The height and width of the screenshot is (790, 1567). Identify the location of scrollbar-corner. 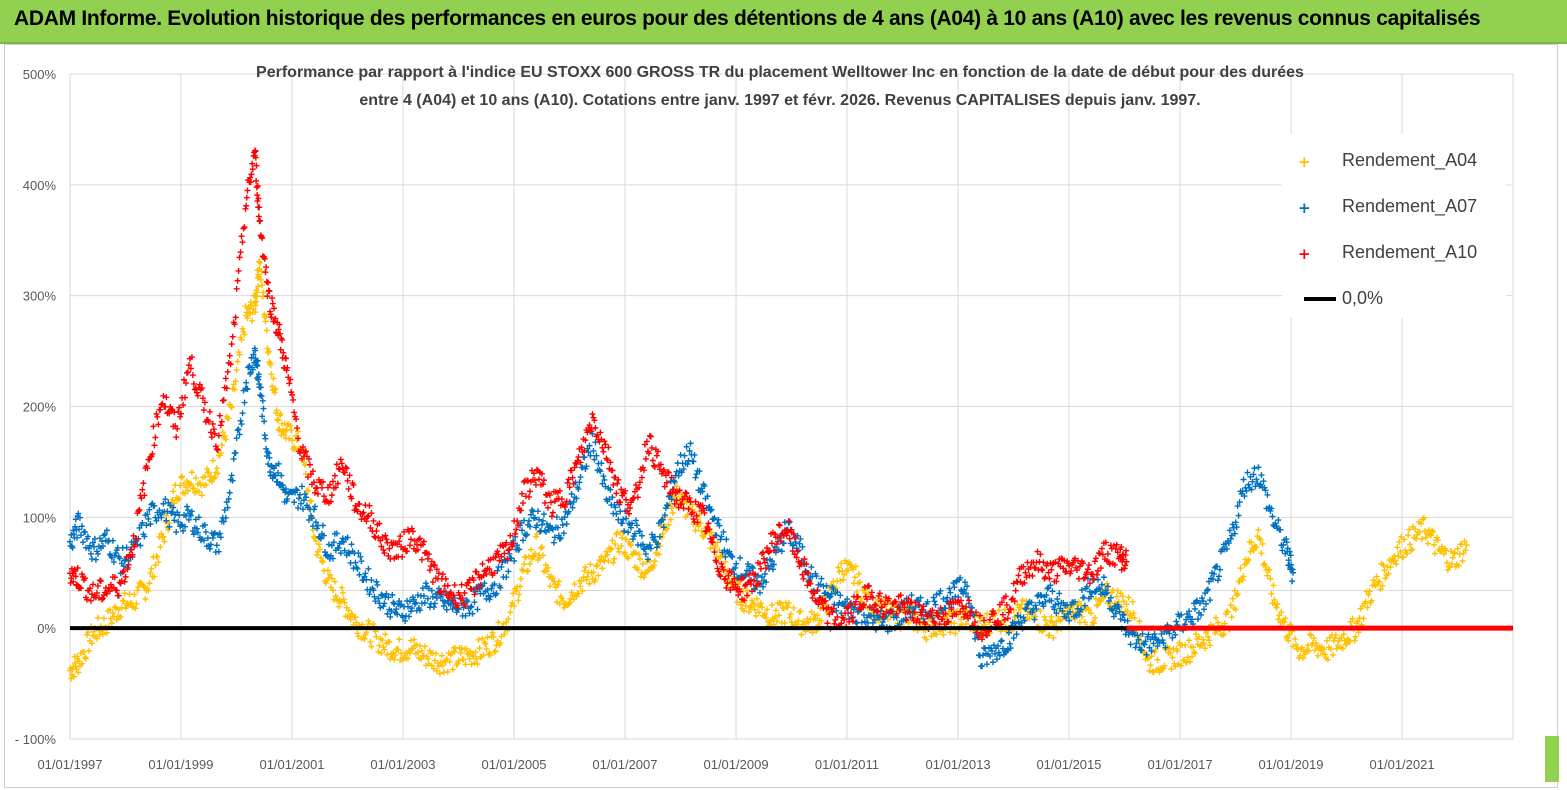
(1552, 759).